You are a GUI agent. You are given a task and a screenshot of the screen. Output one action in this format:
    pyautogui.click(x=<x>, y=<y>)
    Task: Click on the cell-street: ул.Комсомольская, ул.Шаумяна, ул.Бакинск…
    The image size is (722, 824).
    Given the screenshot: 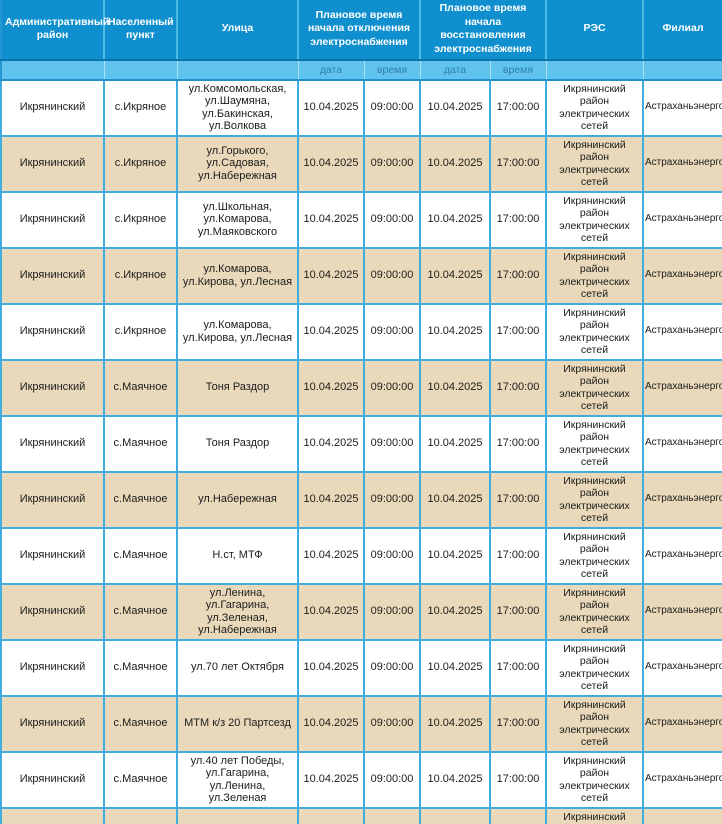 What is the action you would take?
    pyautogui.click(x=237, y=107)
    